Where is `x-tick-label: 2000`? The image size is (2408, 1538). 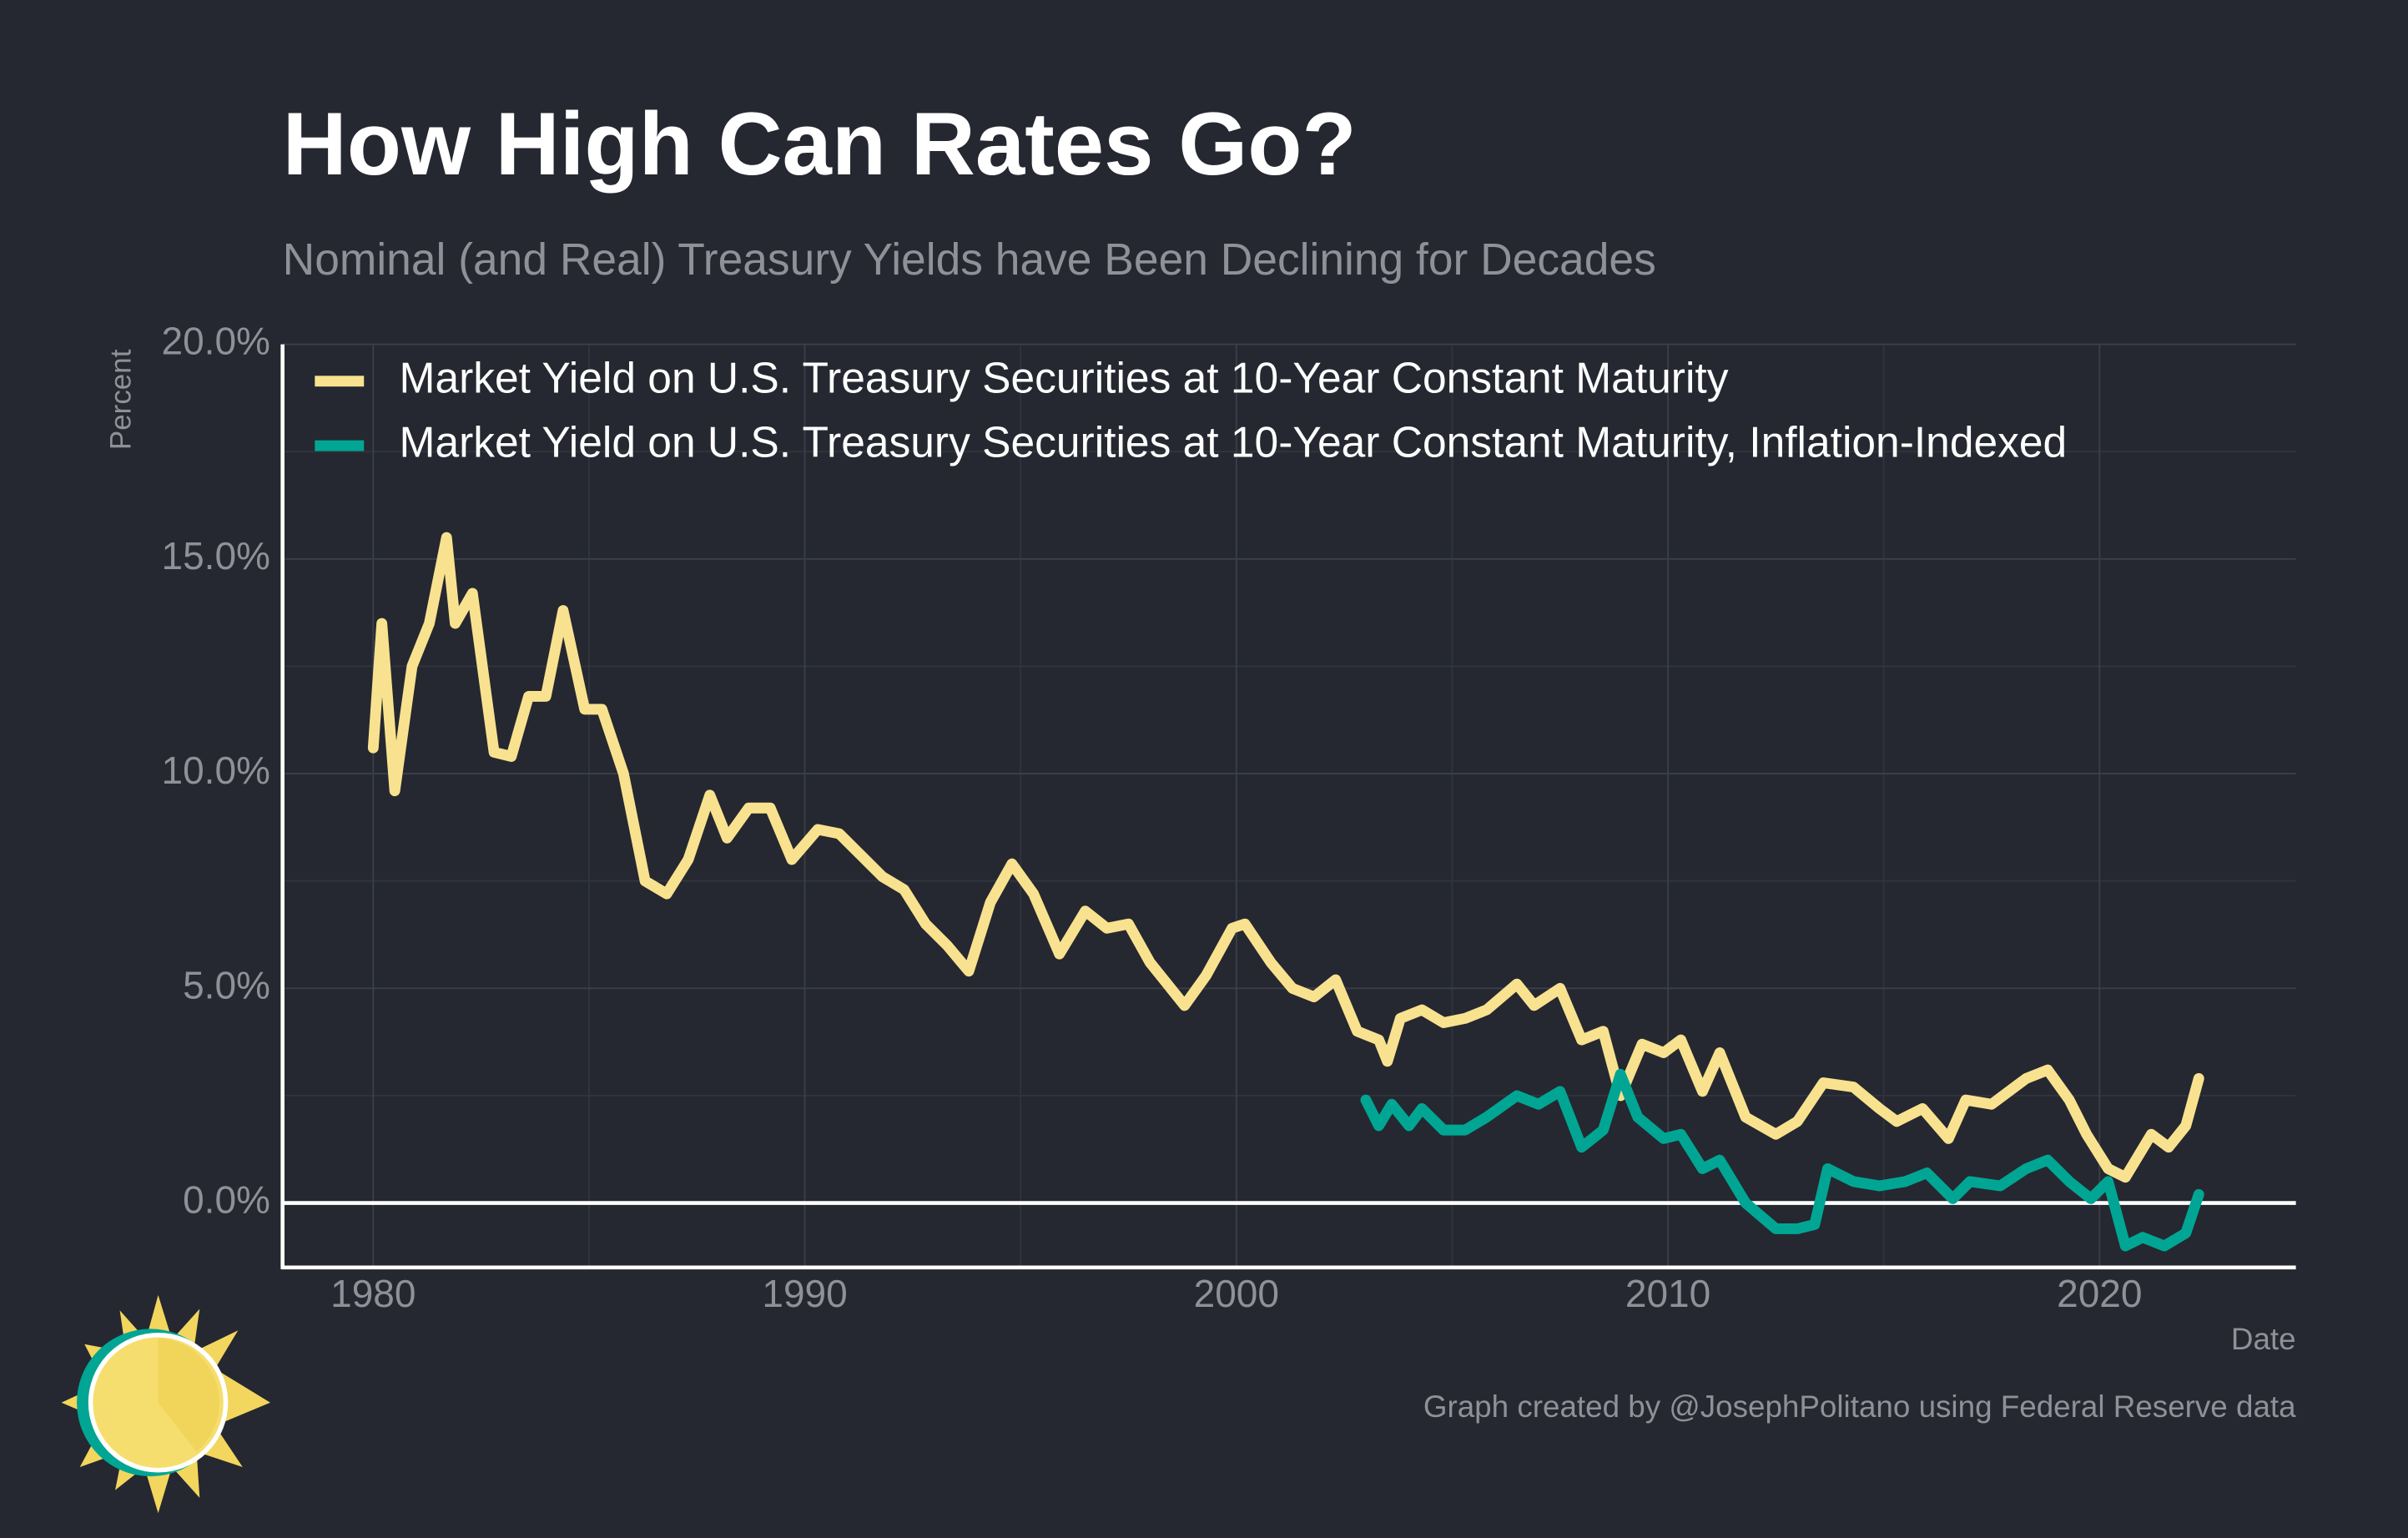 x-tick-label: 2000 is located at coordinates (1236, 1293).